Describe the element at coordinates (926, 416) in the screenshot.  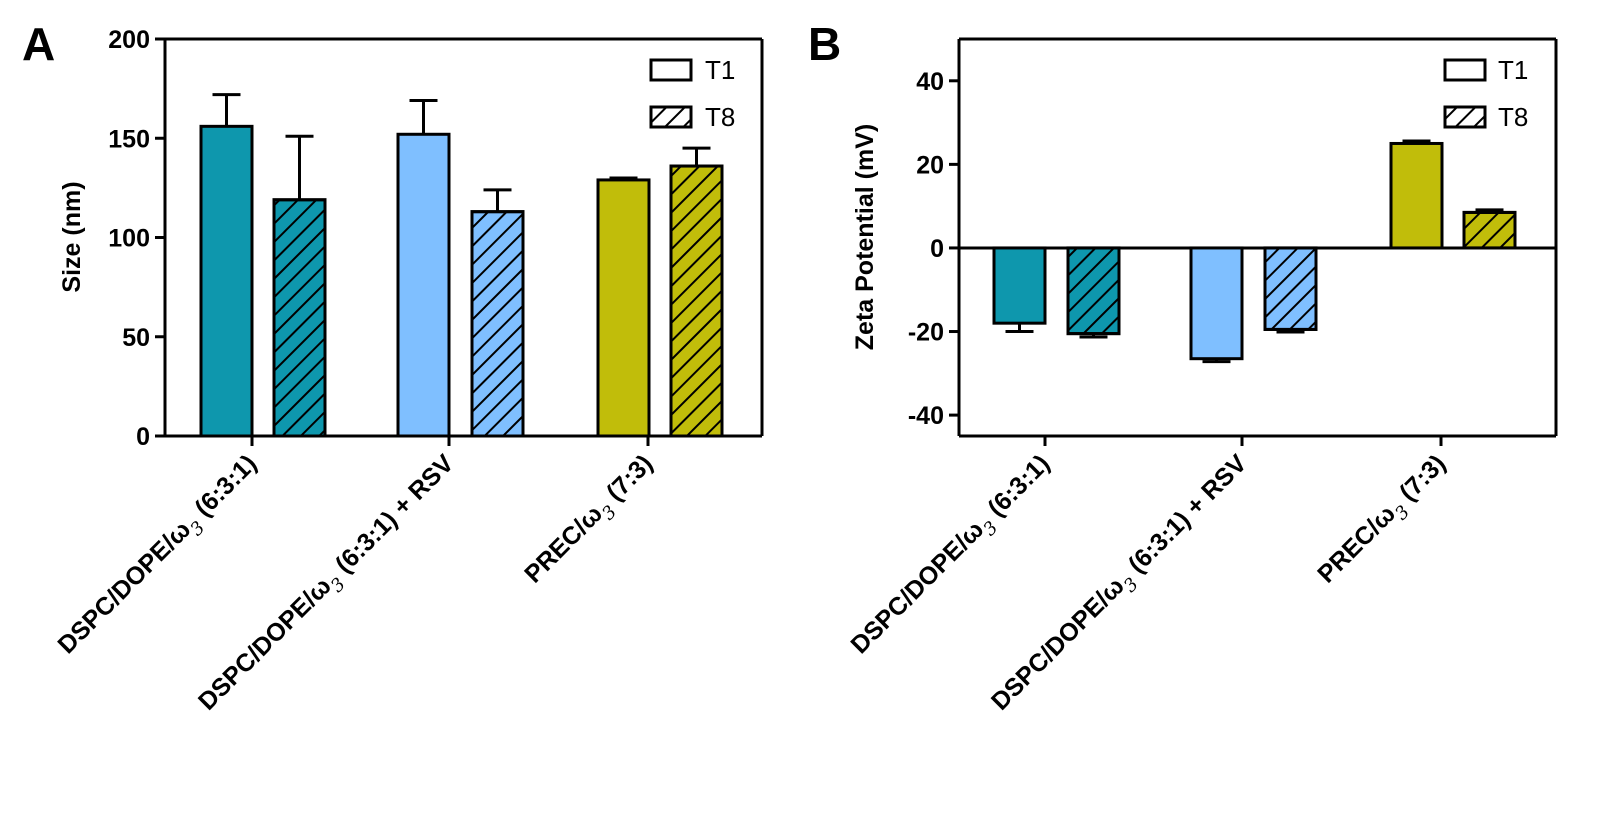
I see `y-tick-label: -40` at that location.